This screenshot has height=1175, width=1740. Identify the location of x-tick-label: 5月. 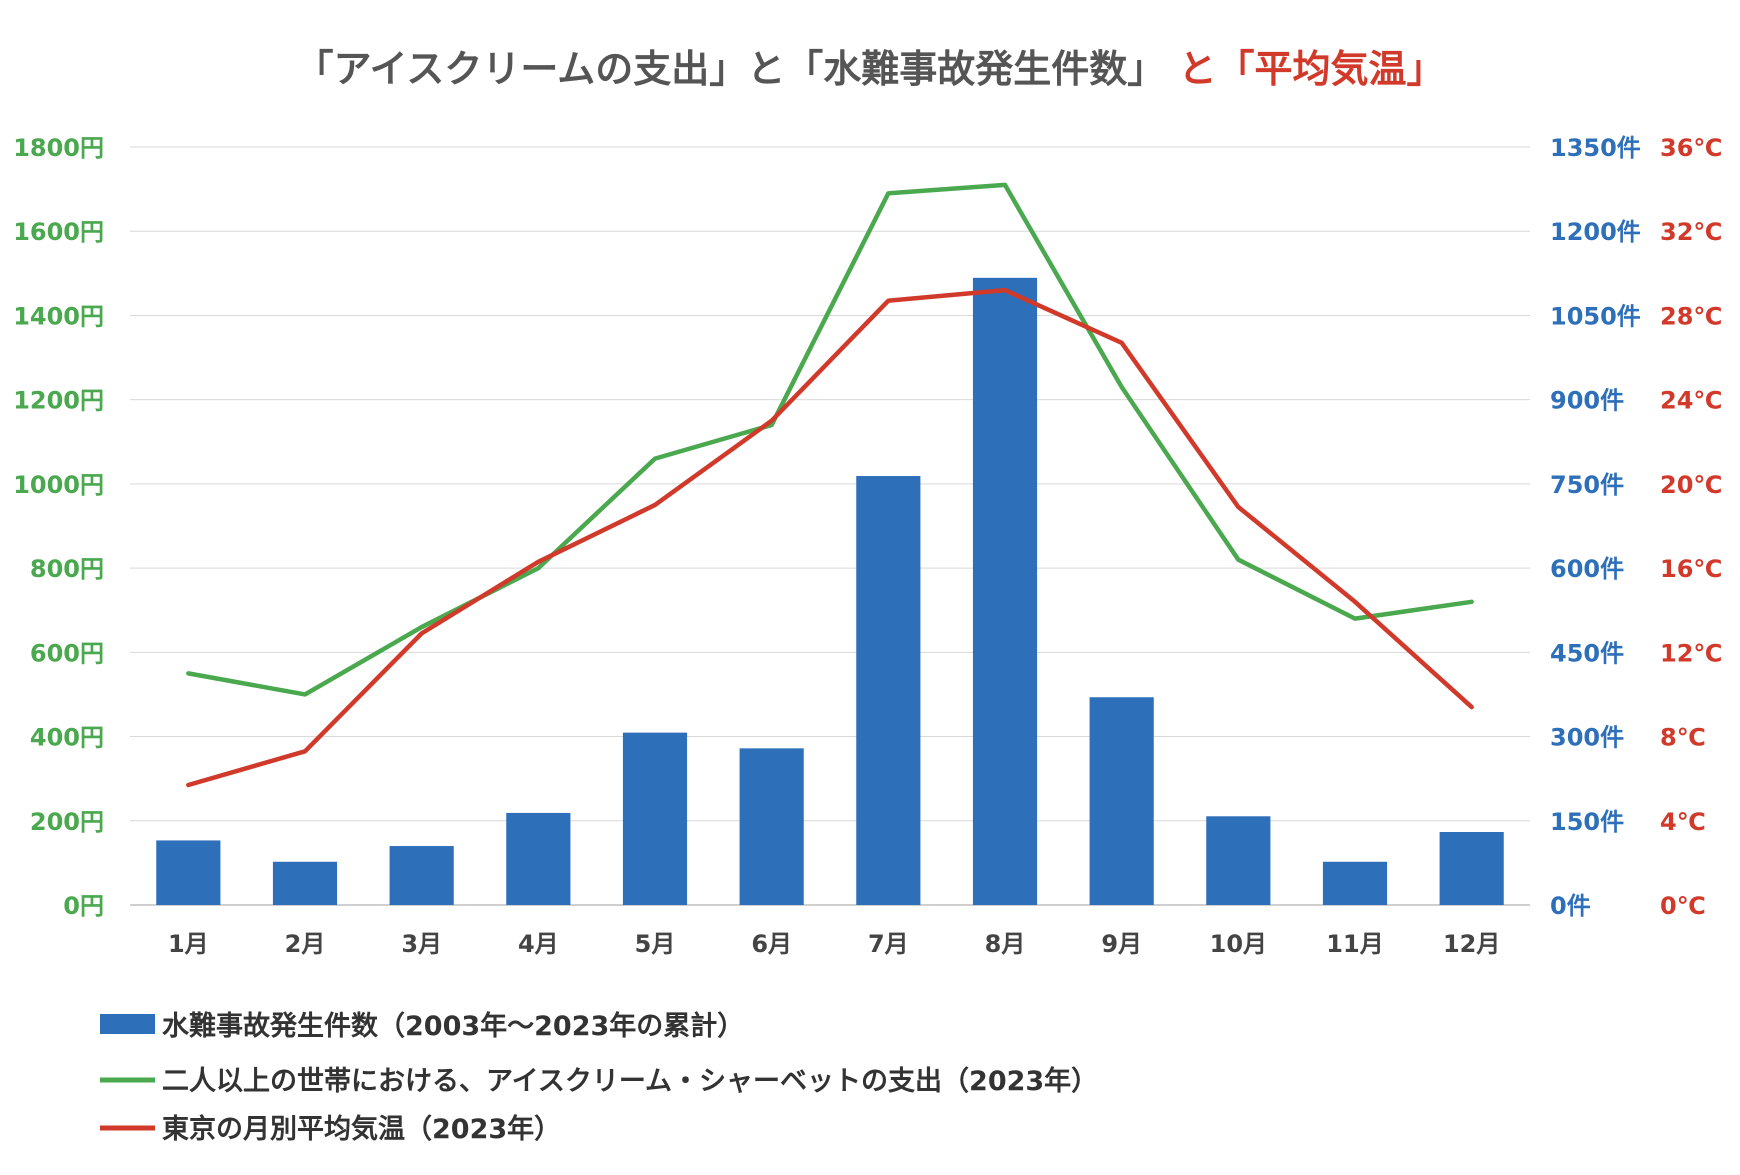
(655, 944).